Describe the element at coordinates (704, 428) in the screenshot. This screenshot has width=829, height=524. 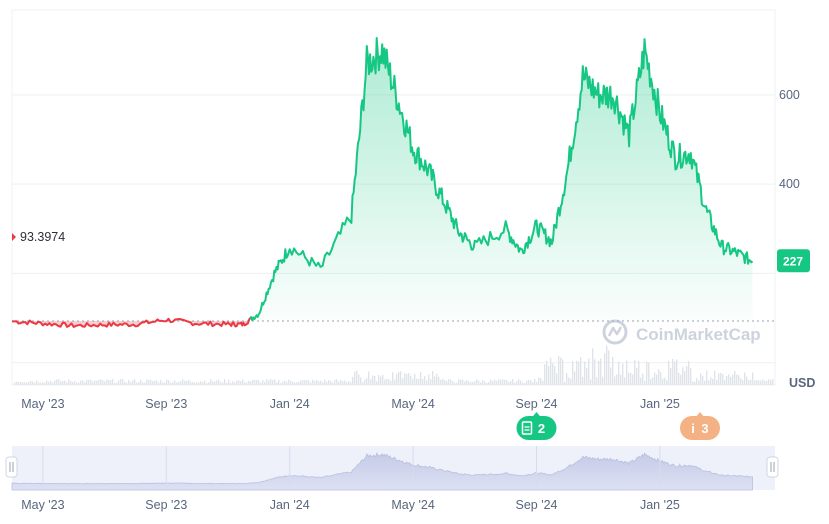
I see `event-count-label: 3` at that location.